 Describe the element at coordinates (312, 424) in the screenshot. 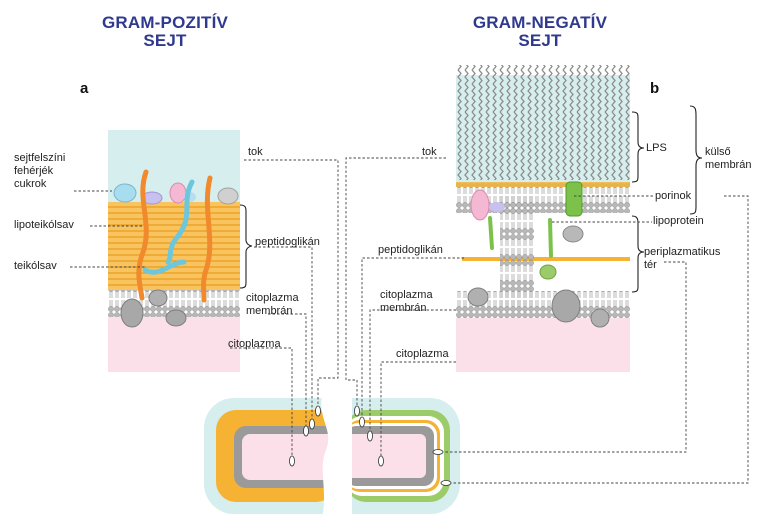

I see `marker-gp-peptidoglycan` at that location.